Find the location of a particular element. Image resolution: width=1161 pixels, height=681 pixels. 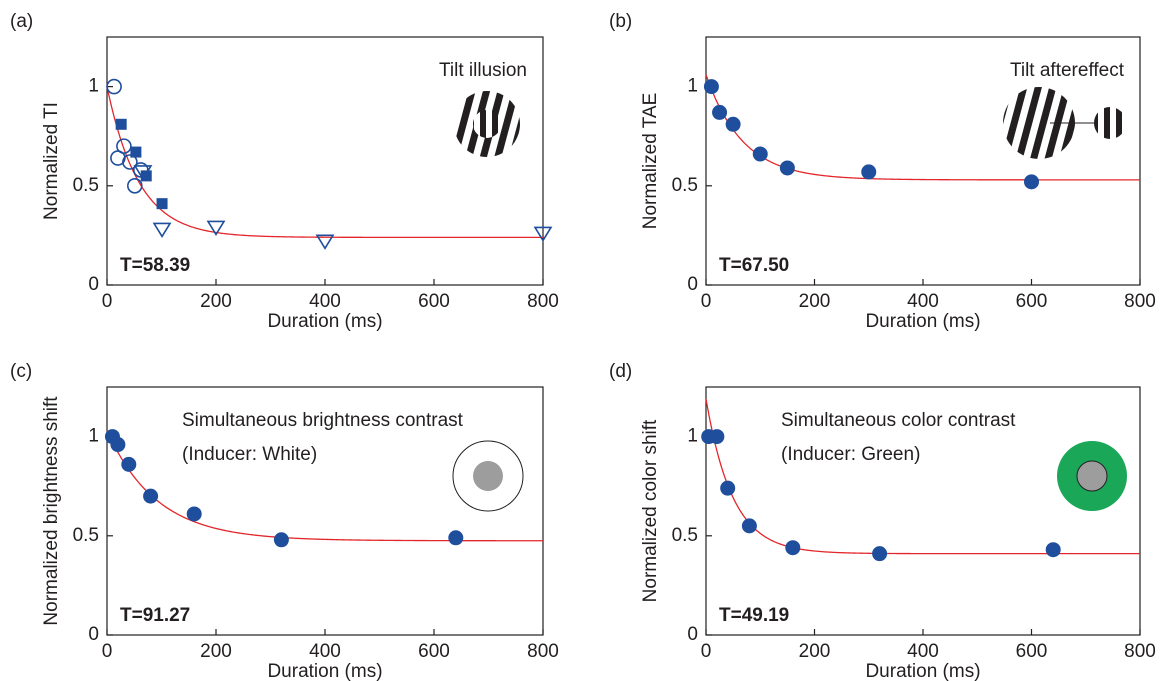

y-axis-label: Normalized brightness shift is located at coordinates (51, 511).